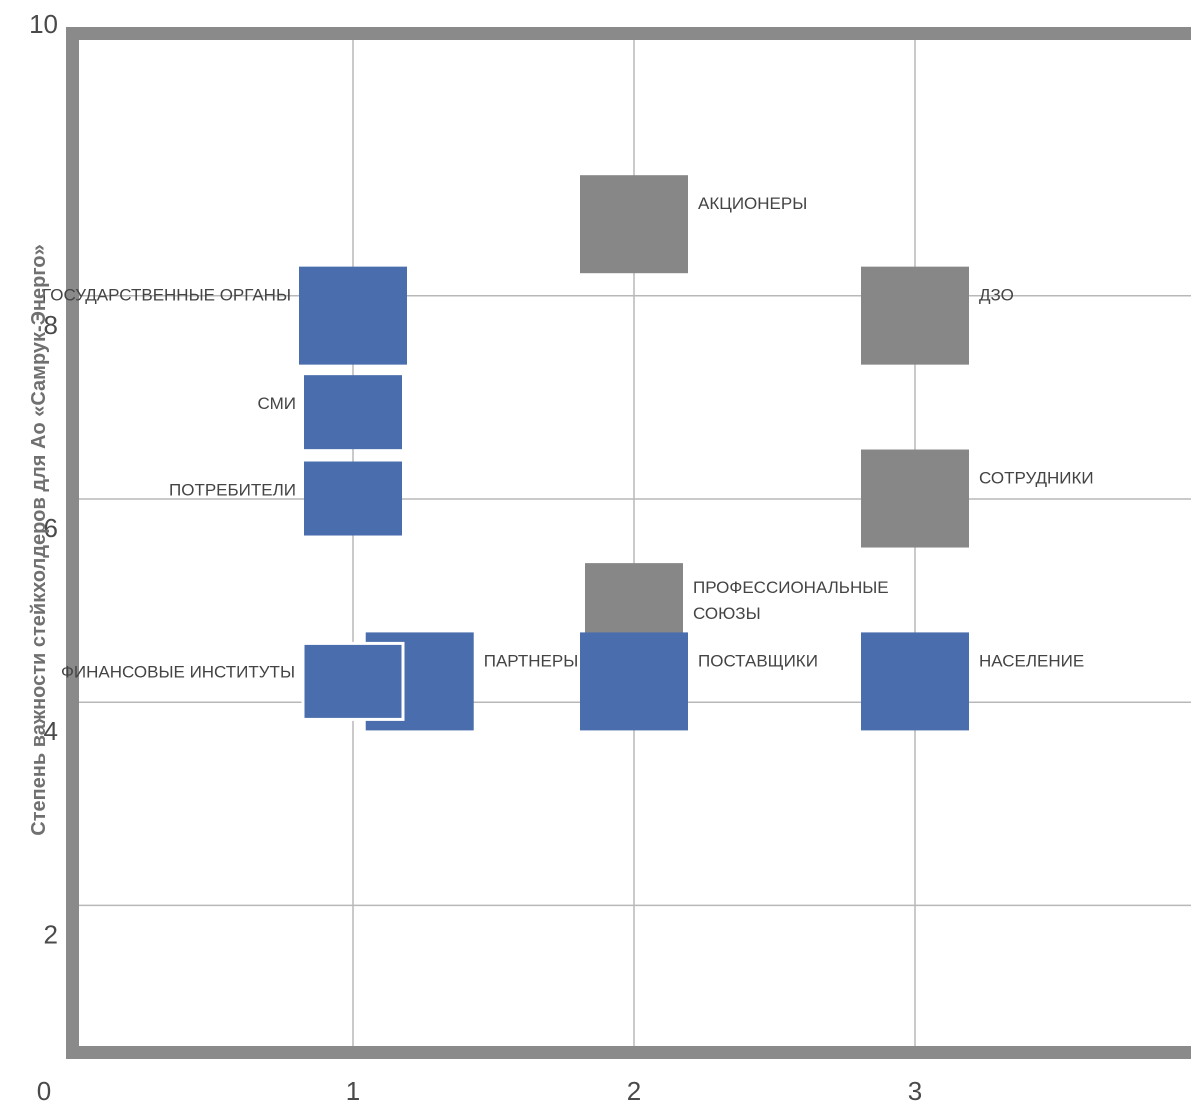 The height and width of the screenshot is (1110, 1191). Describe the element at coordinates (166, 295) in the screenshot. I see `marker-label: ГОСУДАРСТВЕННЫЕ ОРГАНЫ` at that location.